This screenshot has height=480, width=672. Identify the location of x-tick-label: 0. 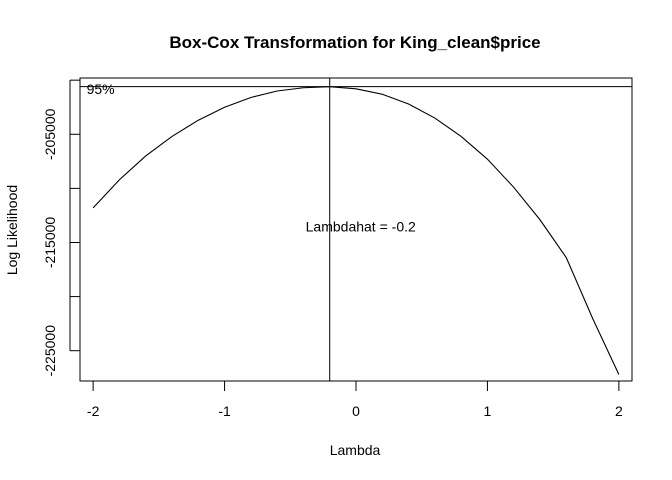
(356, 411).